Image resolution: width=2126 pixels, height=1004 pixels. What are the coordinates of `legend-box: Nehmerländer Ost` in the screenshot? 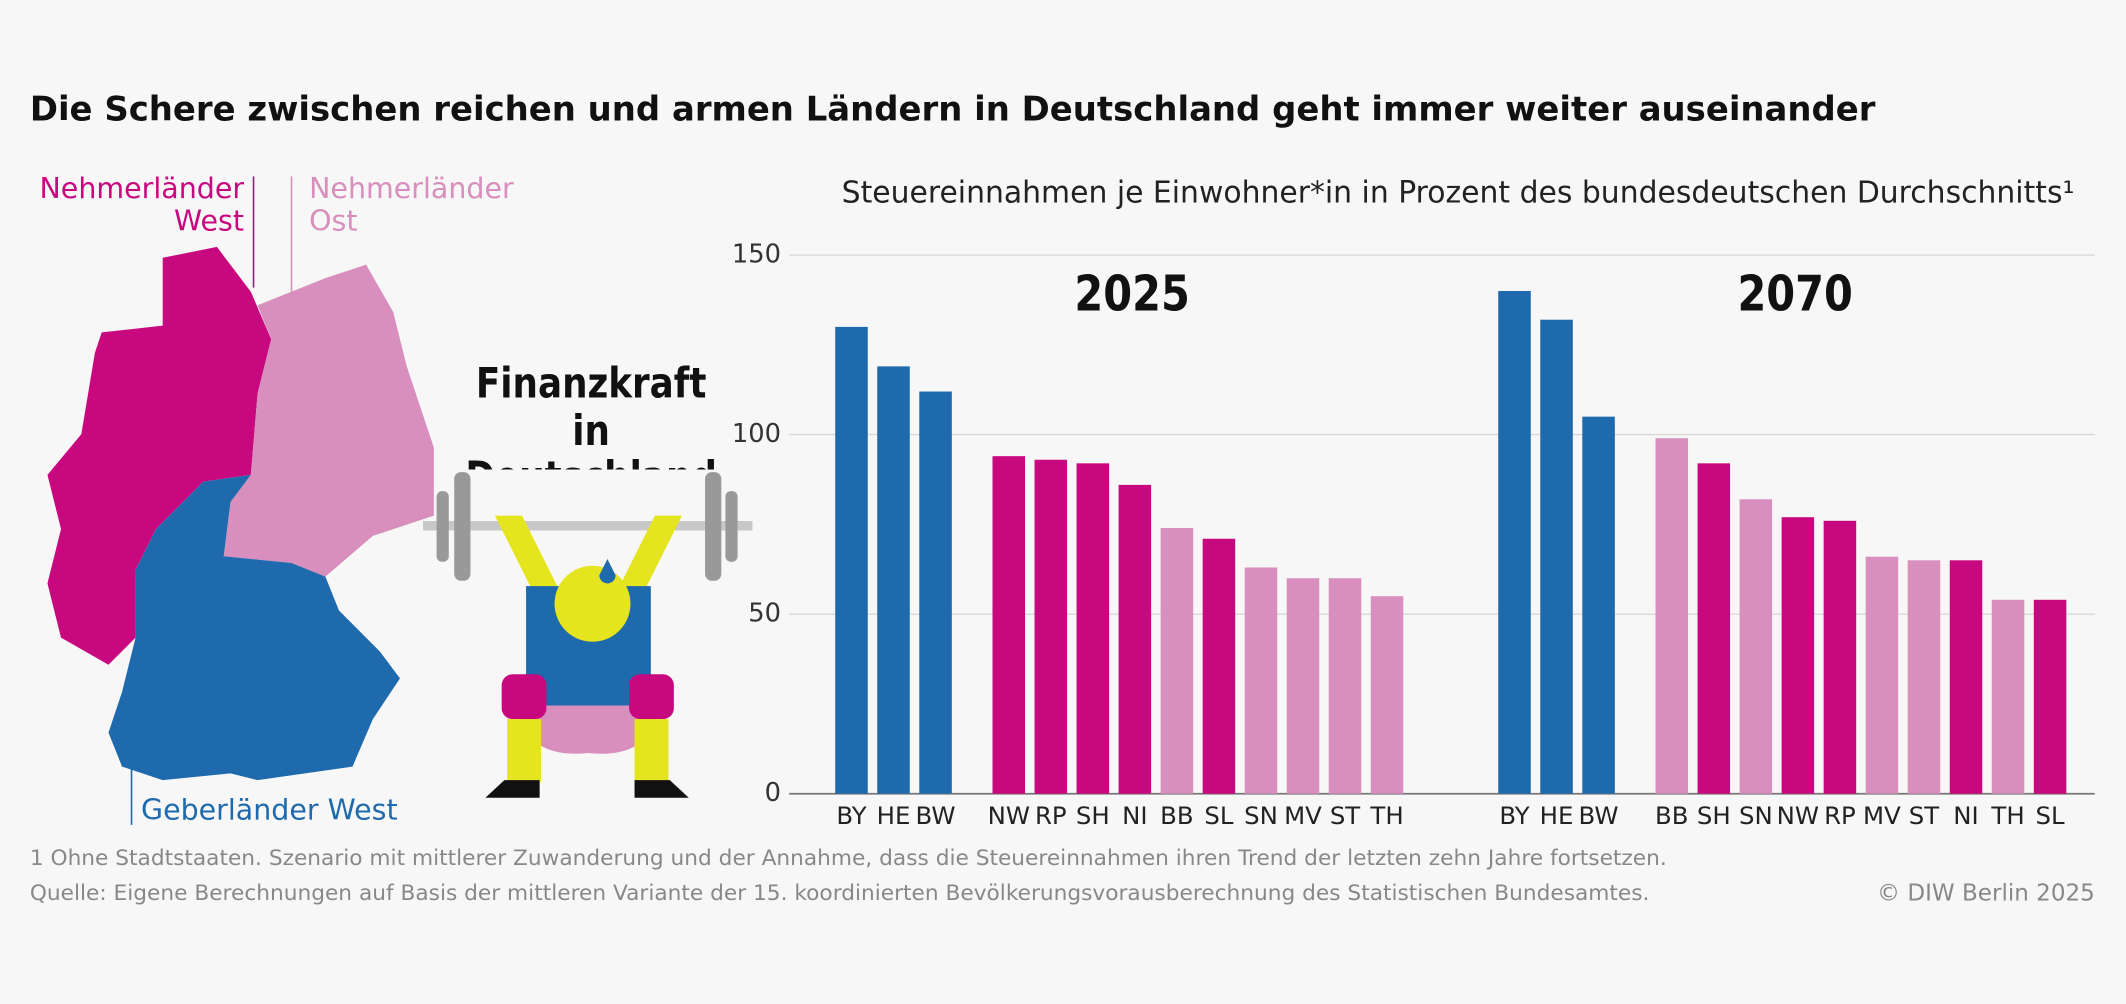 It's located at (411, 205).